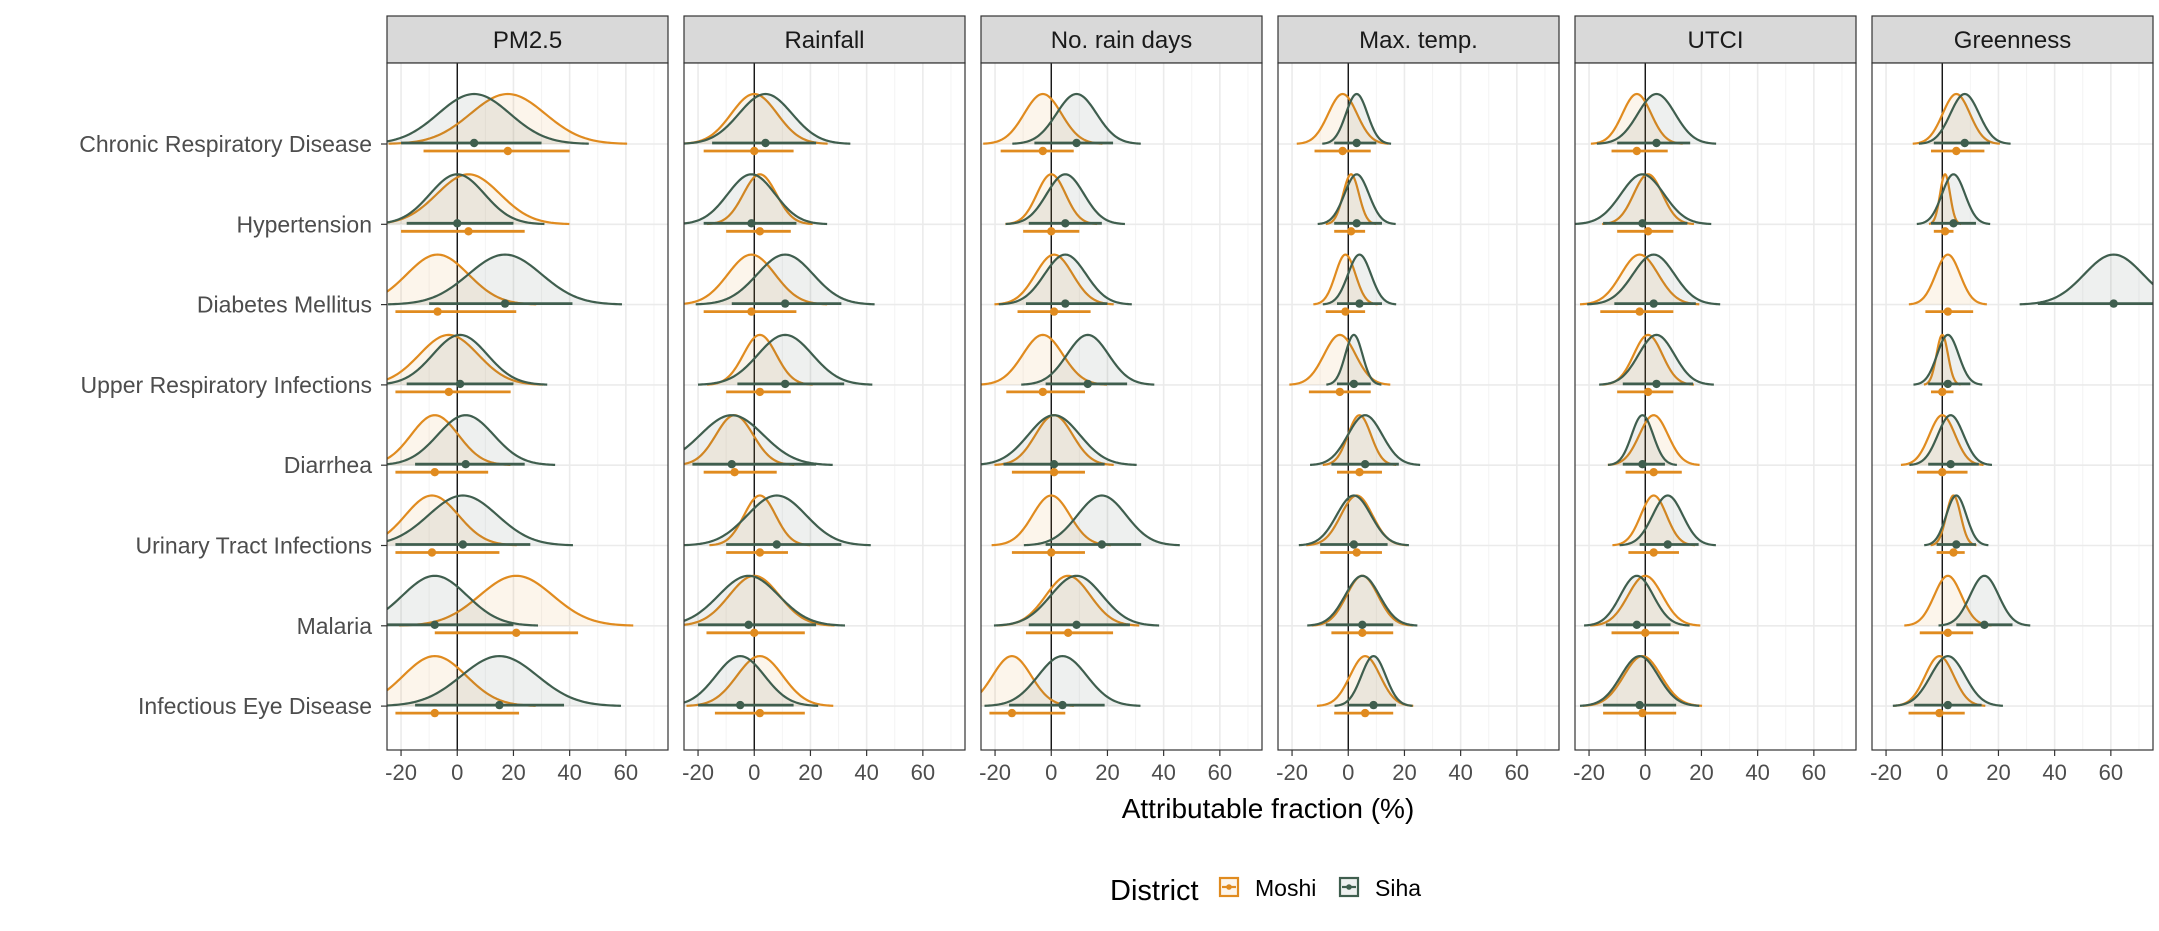 Image resolution: width=2159 pixels, height=931 pixels. What do you see at coordinates (1220, 772) in the screenshot?
I see `x-tick-label: 60` at bounding box center [1220, 772].